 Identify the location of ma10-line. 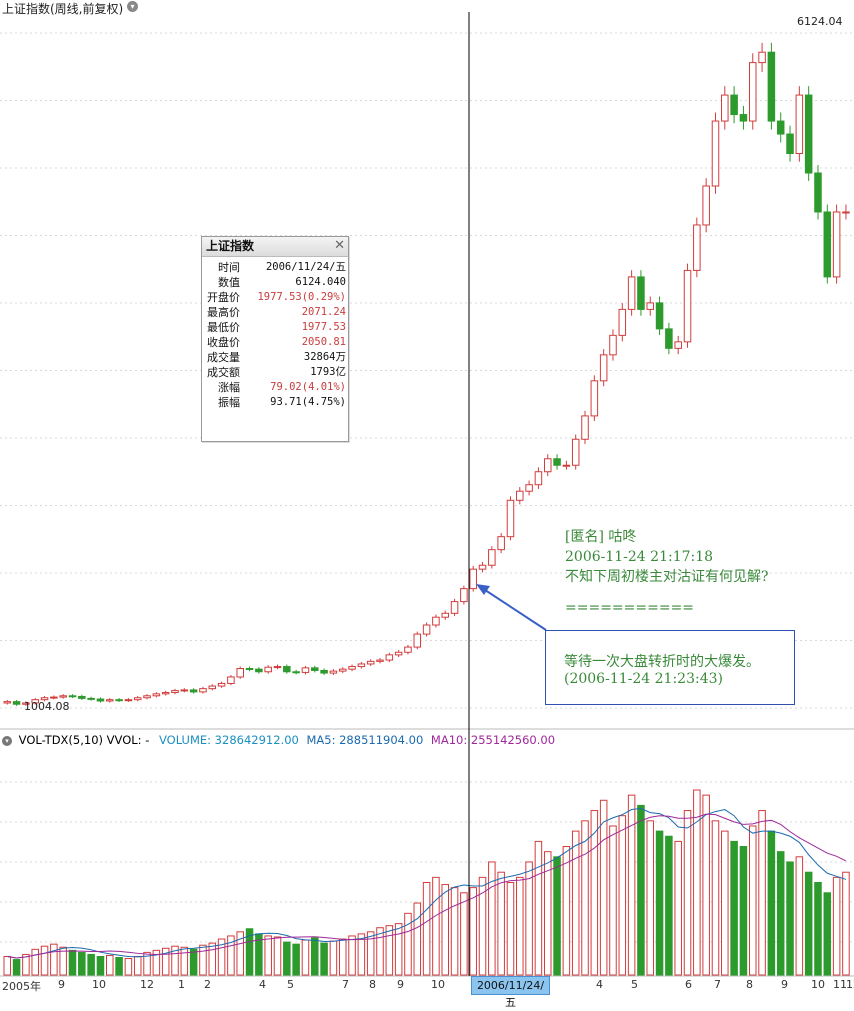
(427, 886).